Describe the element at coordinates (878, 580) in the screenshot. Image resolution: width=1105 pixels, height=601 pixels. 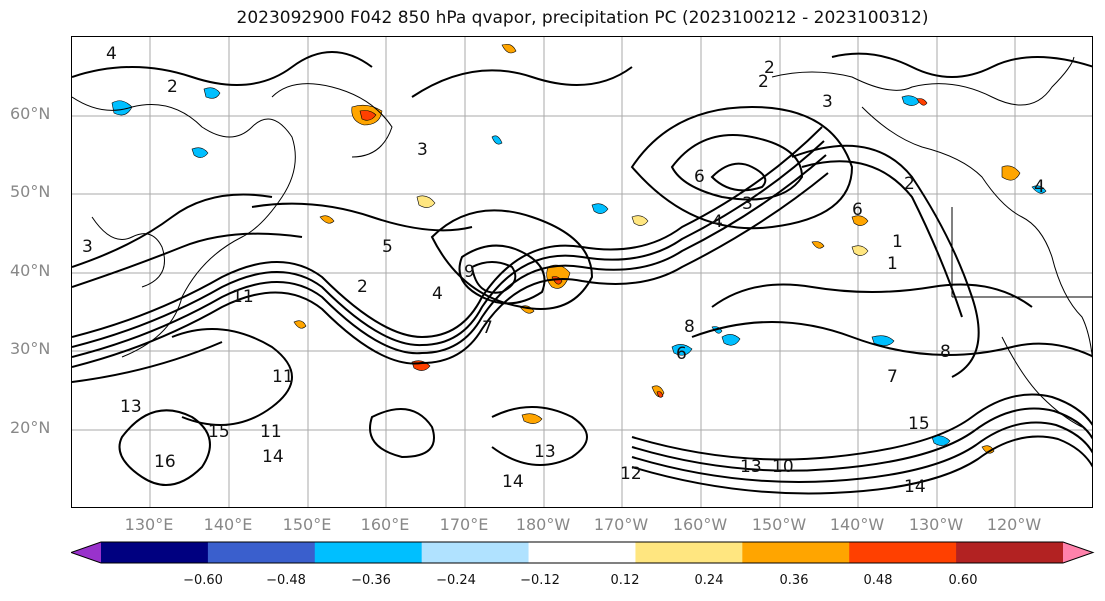
I see `colorbar-tick: 0.48` at that location.